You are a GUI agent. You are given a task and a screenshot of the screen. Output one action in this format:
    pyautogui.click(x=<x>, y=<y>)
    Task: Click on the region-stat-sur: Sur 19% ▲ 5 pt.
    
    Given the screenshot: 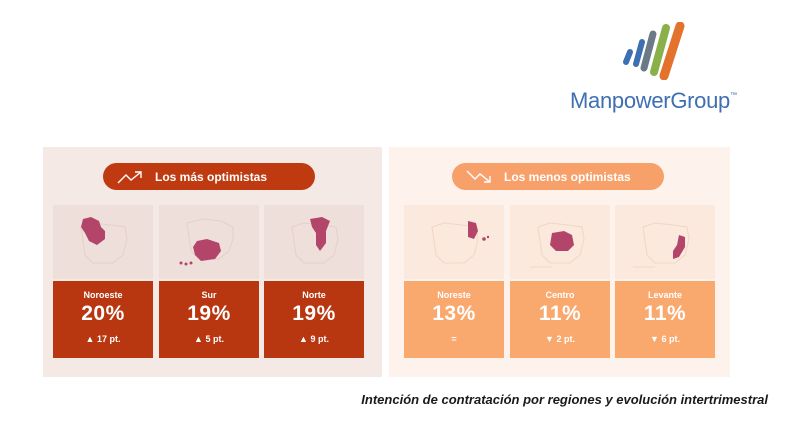 What is the action you would take?
    pyautogui.click(x=209, y=319)
    